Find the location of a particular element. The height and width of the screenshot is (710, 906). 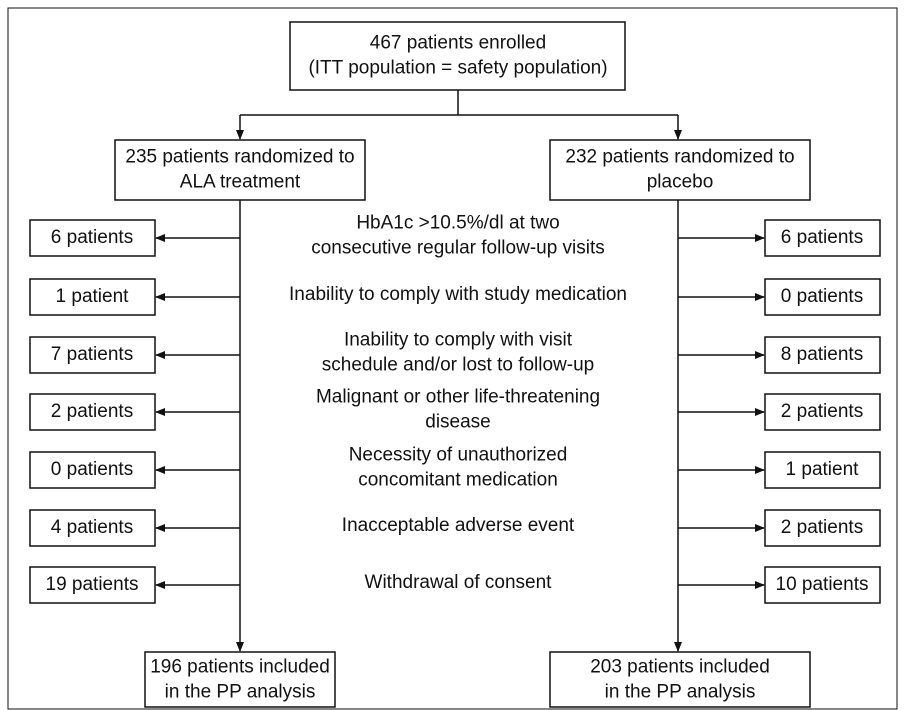

count-text: 19 patients is located at coordinates (92, 584).